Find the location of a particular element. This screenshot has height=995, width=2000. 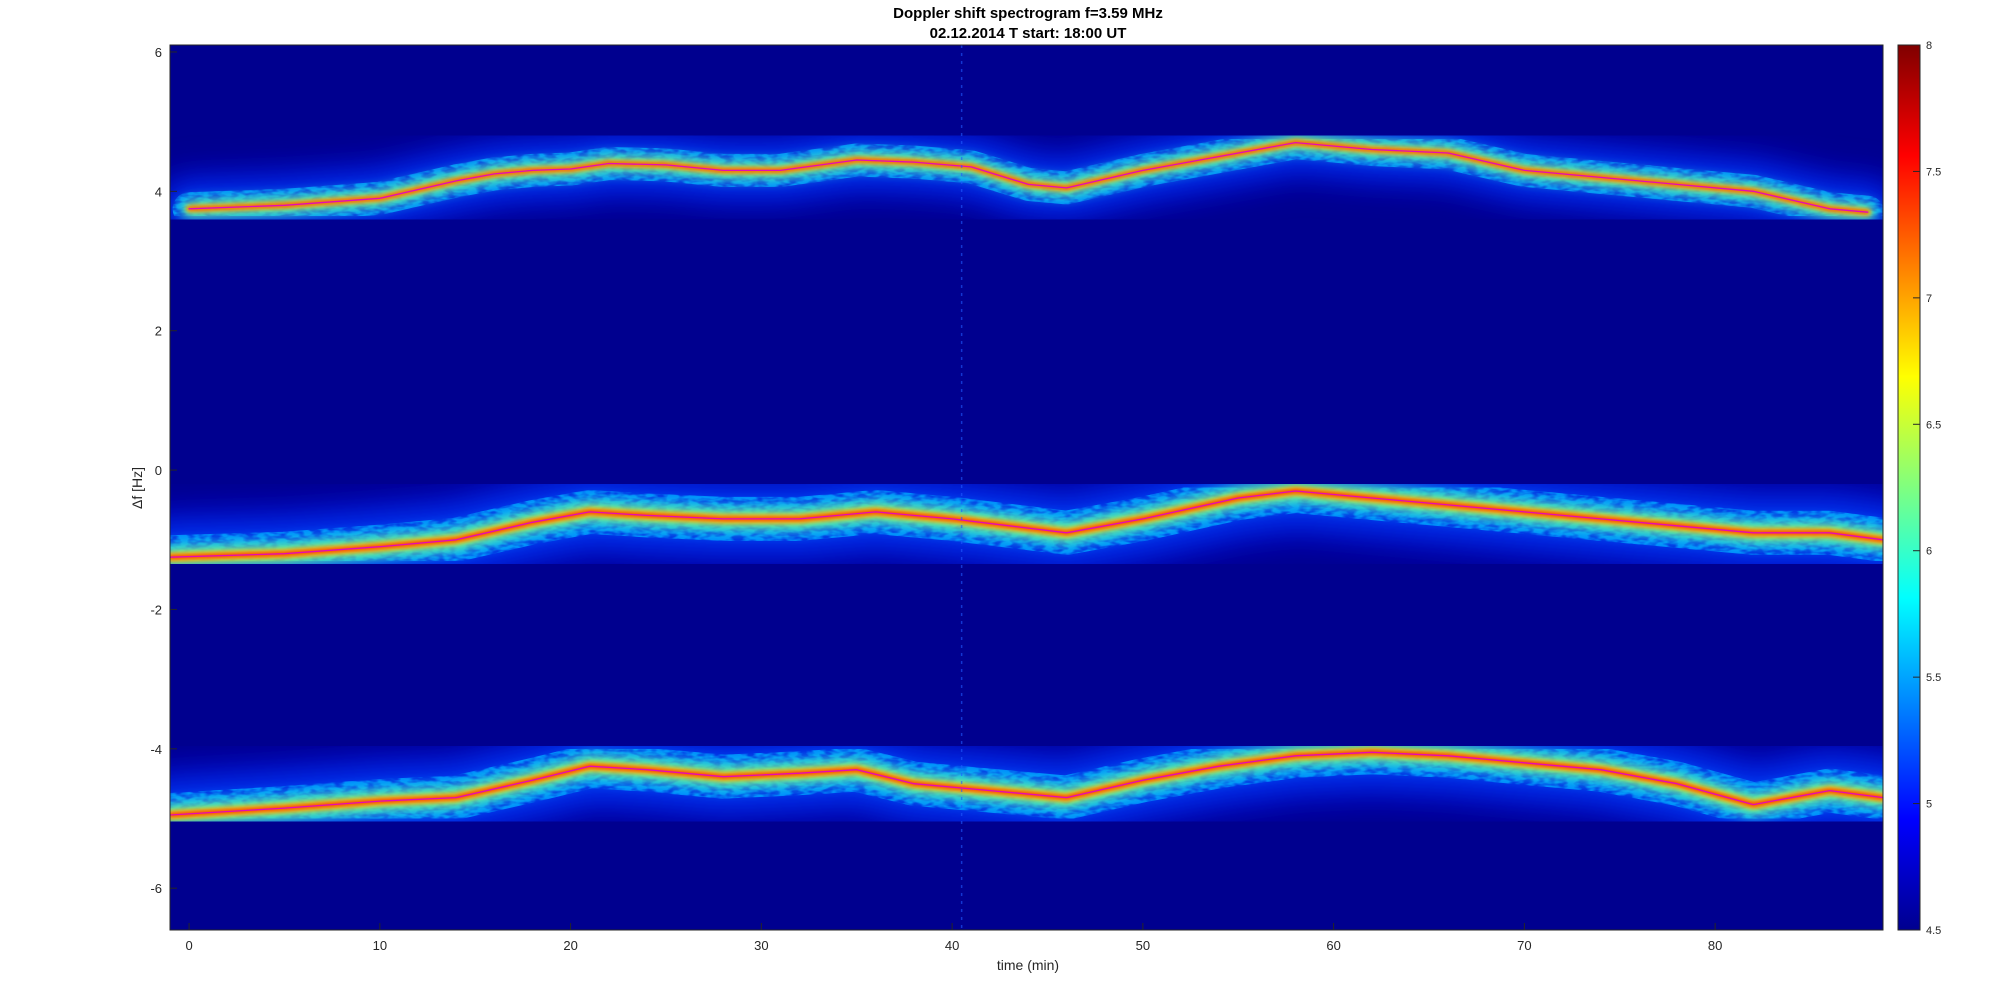

x-axis: 0 10 20 30 40 50 60 70 80 is located at coordinates (953, 938).